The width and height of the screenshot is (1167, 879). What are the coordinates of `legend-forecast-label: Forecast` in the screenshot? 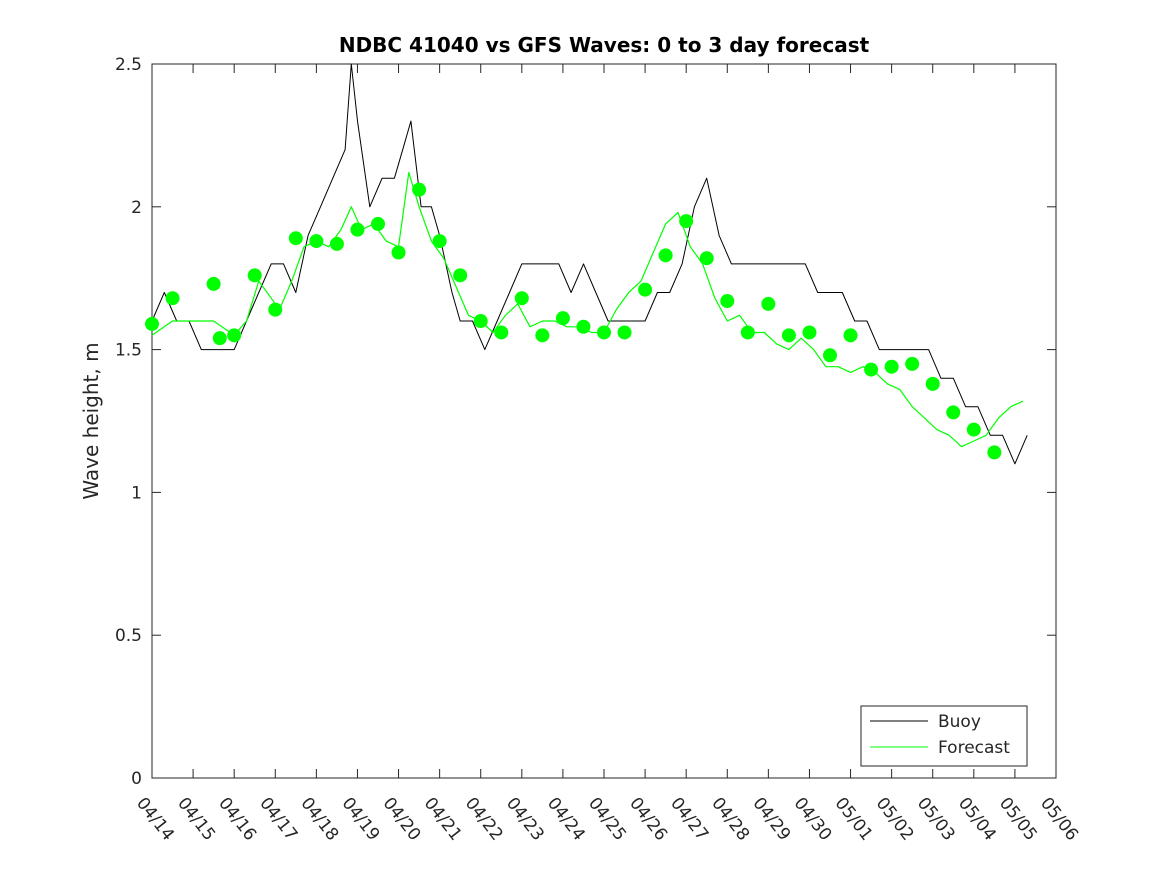 It's located at (974, 748).